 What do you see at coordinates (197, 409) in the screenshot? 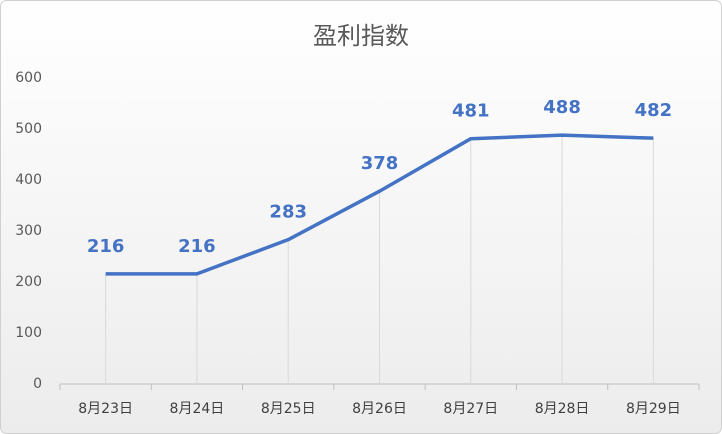
I see `x-tick-label: 8月24日` at bounding box center [197, 409].